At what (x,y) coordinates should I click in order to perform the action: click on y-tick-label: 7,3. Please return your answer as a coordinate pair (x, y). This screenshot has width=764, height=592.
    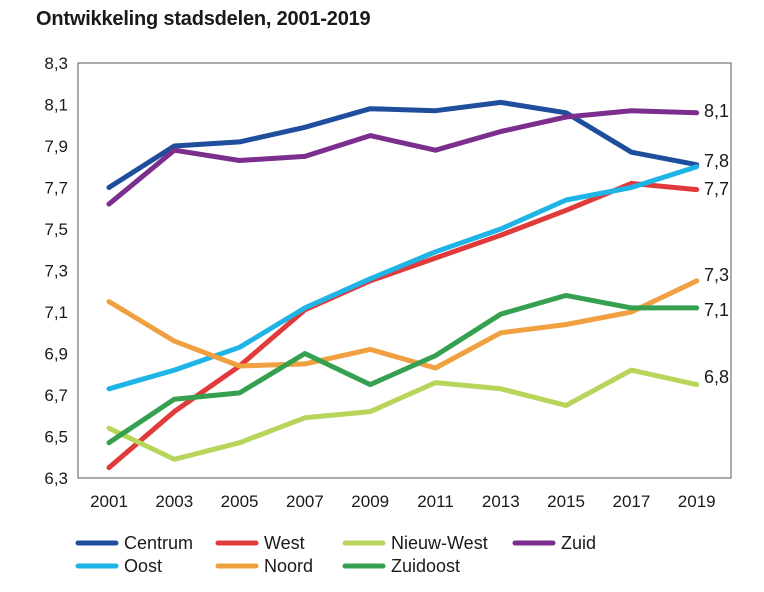
    Looking at the image, I should click on (56, 271).